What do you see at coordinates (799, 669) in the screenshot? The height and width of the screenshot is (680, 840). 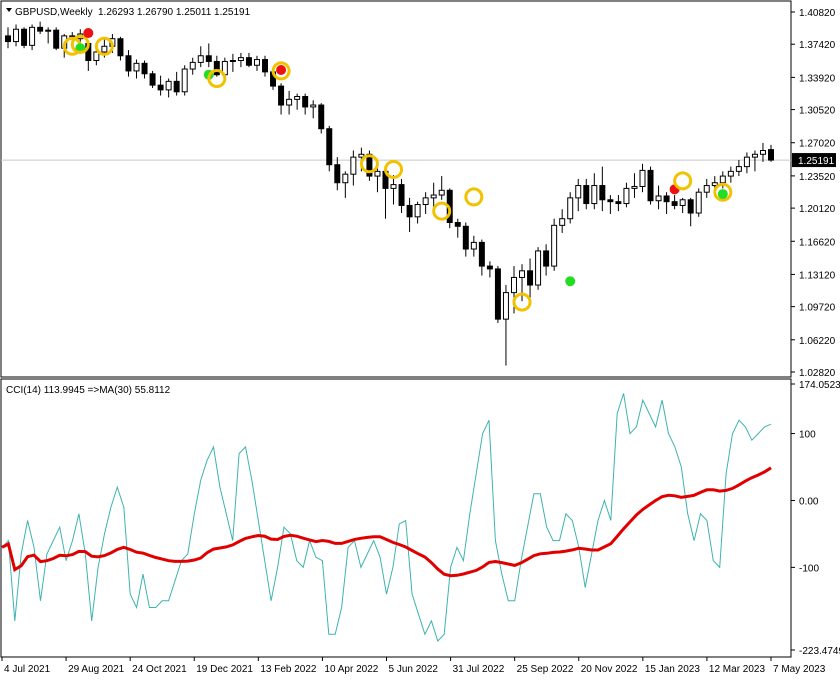 I see `time-tick-label: 7 May 2023` at bounding box center [799, 669].